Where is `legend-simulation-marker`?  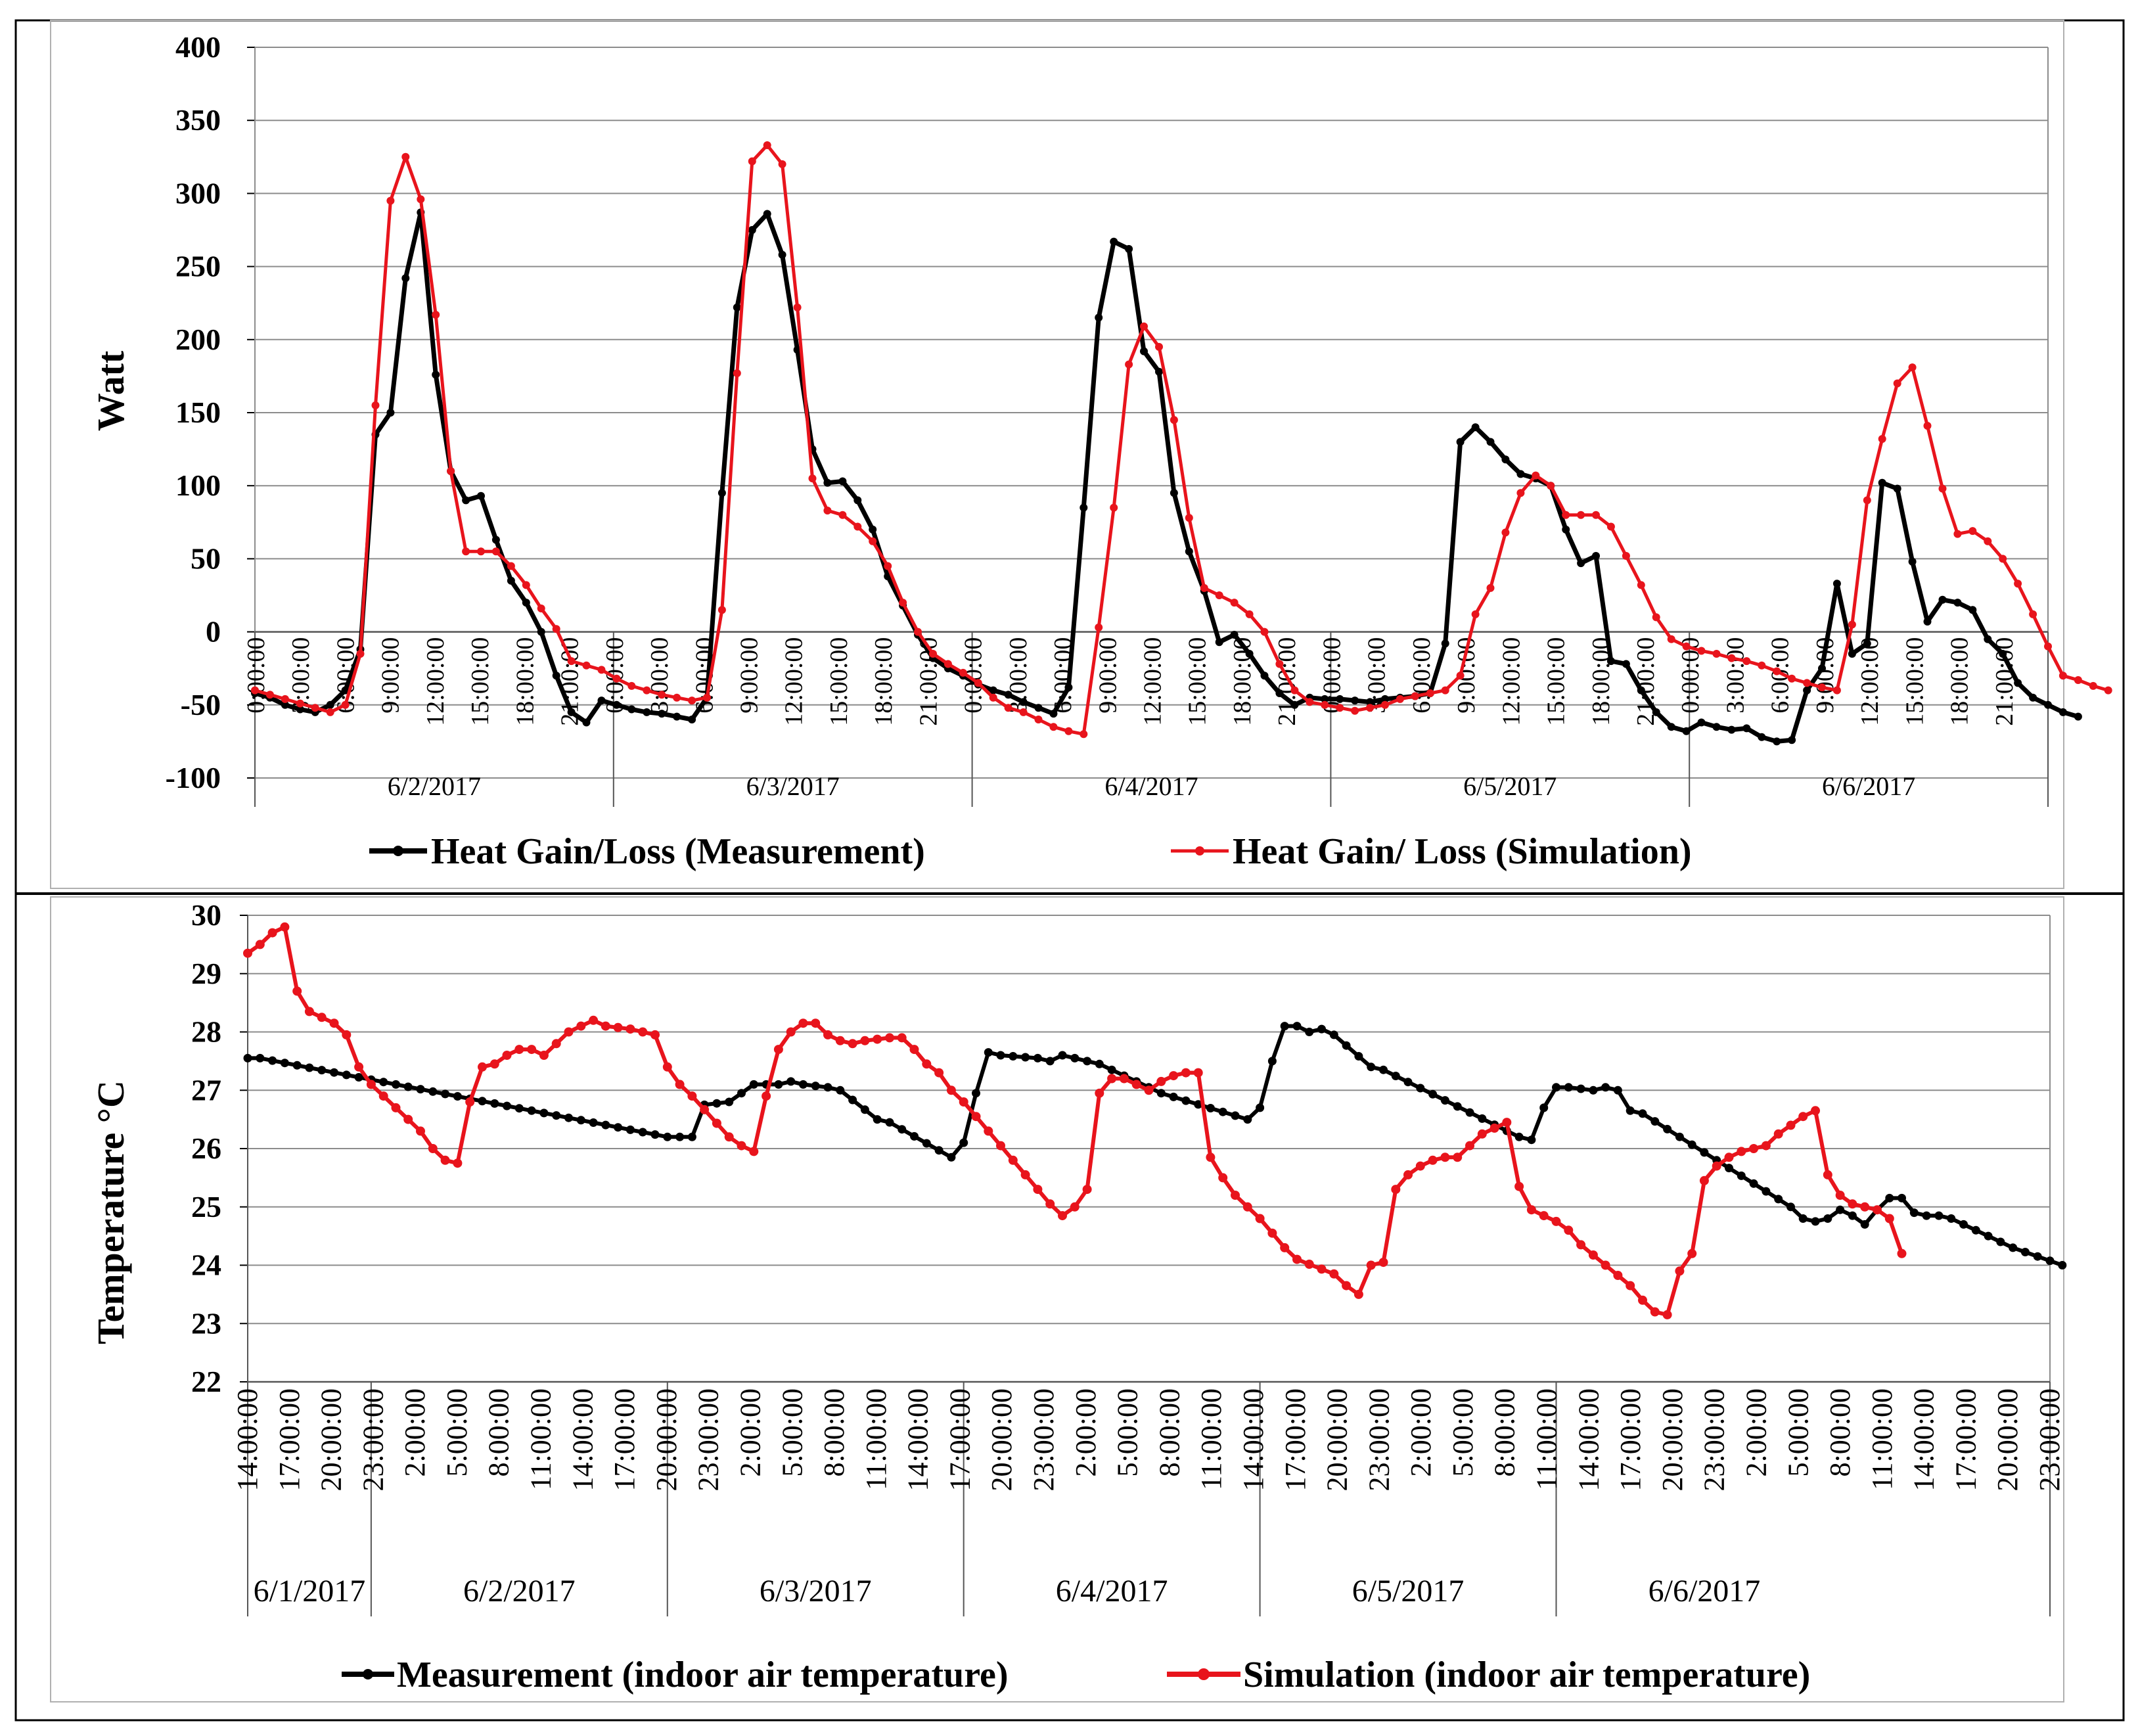 legend-simulation-marker is located at coordinates (1199, 851).